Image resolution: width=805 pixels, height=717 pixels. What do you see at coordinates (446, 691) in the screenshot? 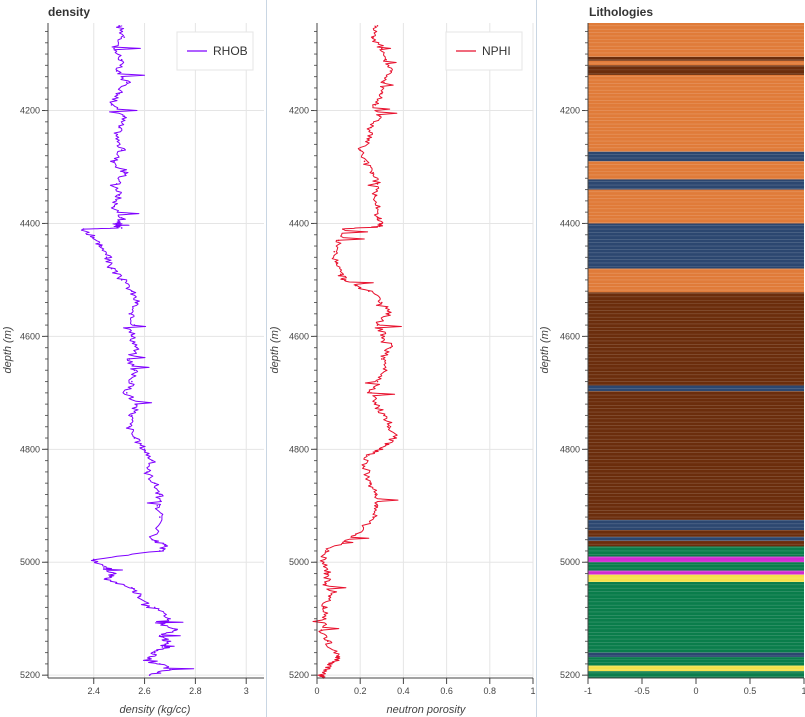
I see `x-tick-label: 0.6` at bounding box center [446, 691].